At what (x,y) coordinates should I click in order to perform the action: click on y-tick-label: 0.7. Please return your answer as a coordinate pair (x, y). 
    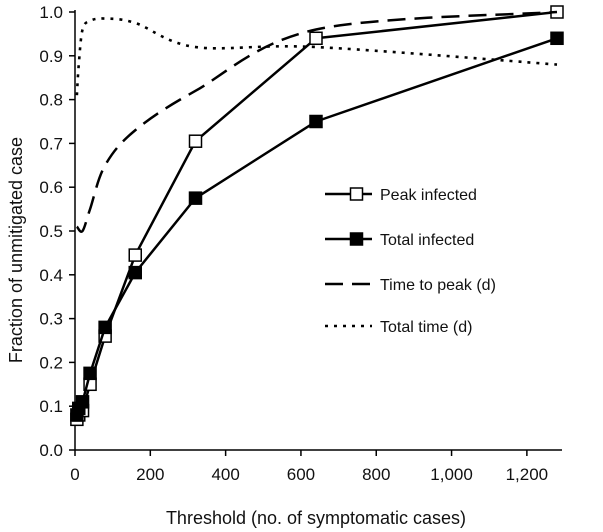
    Looking at the image, I should click on (51, 143).